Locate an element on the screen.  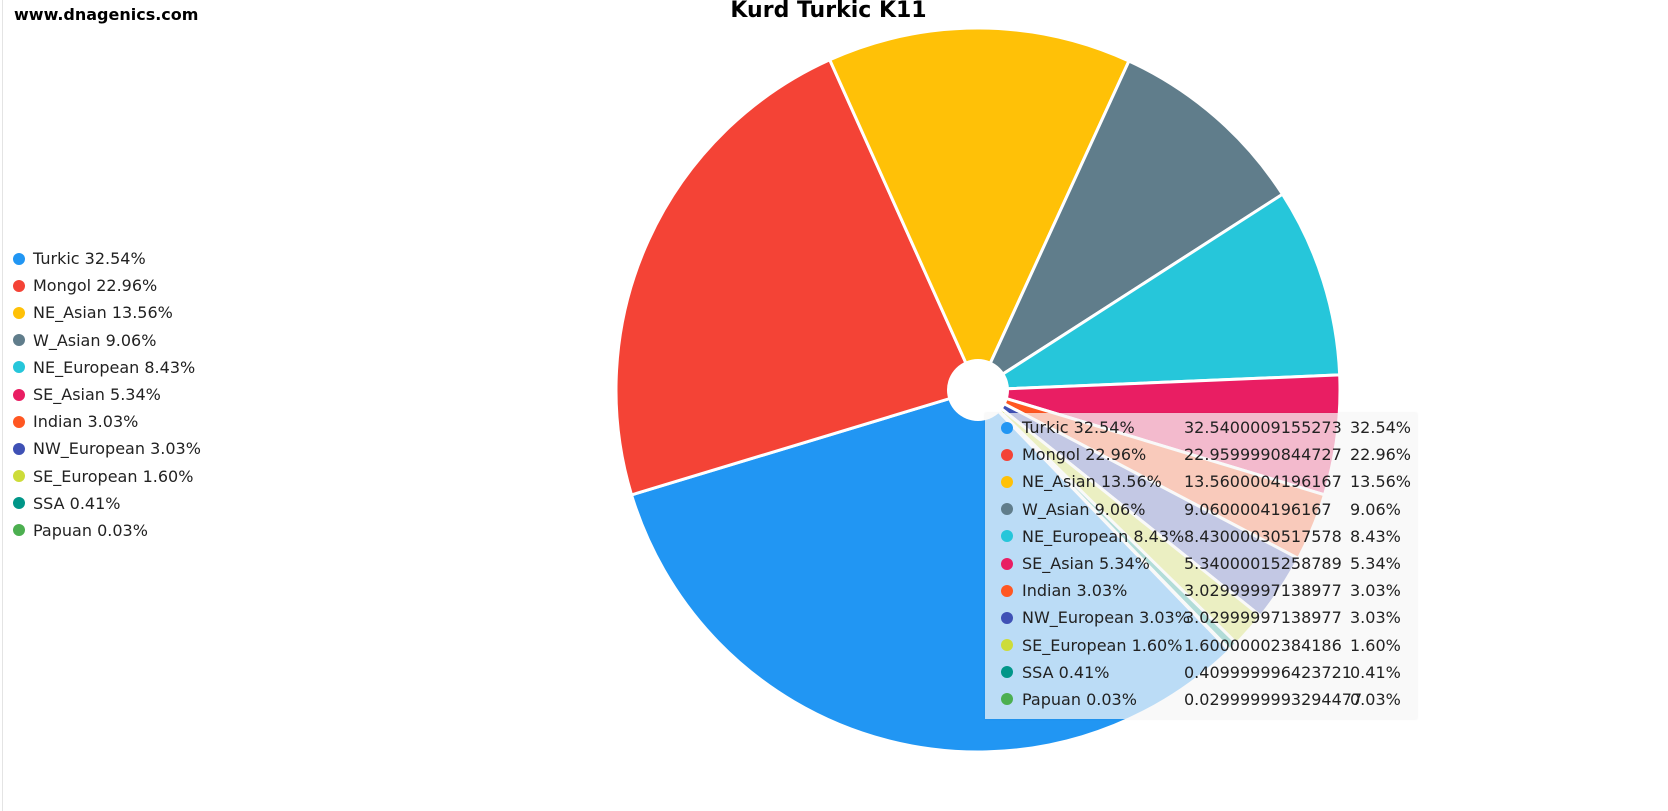
legend-item-turkic: Turkic 32.54% is located at coordinates (107, 258).